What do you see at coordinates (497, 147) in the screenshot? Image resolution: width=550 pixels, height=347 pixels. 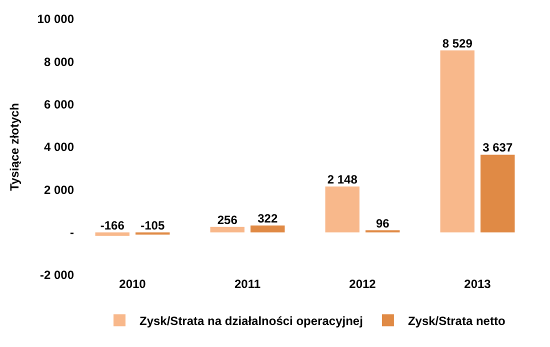 I see `data-label: 3 637` at bounding box center [497, 147].